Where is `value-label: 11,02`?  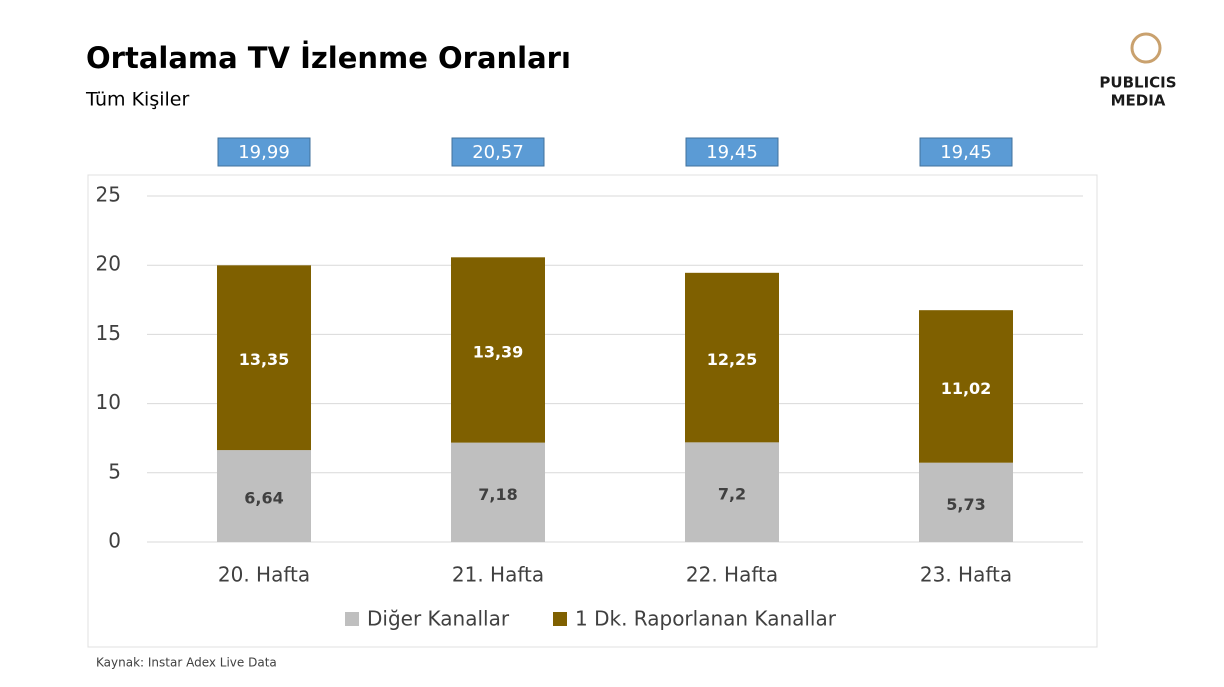 value-label: 11,02 is located at coordinates (966, 388).